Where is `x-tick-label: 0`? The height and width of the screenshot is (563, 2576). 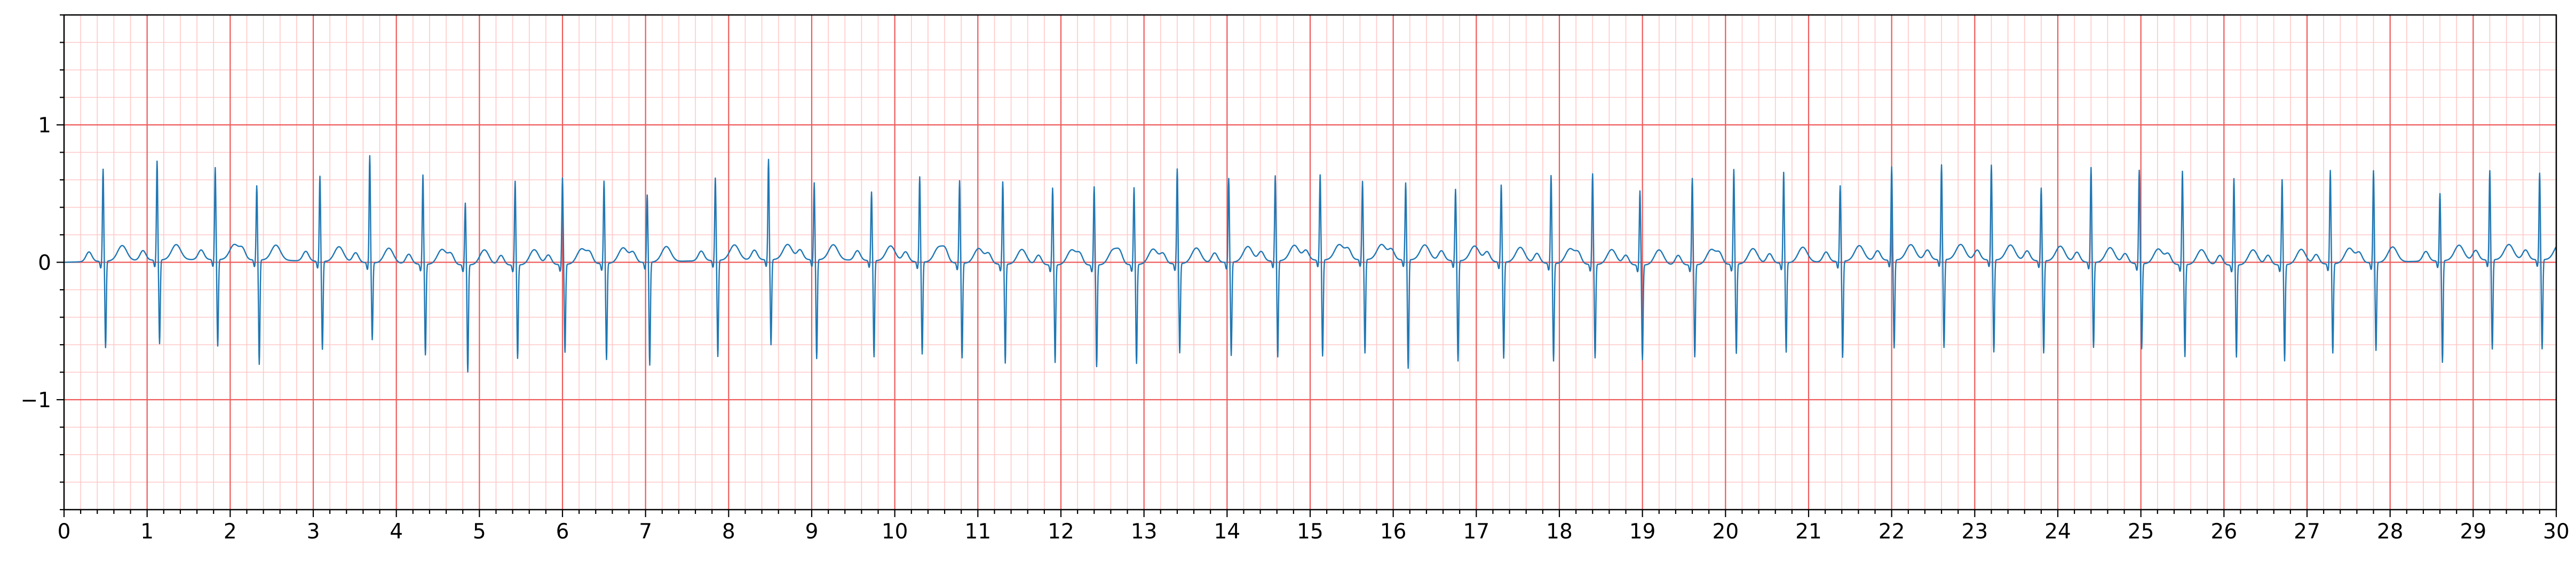
x-tick-label: 0 is located at coordinates (64, 532).